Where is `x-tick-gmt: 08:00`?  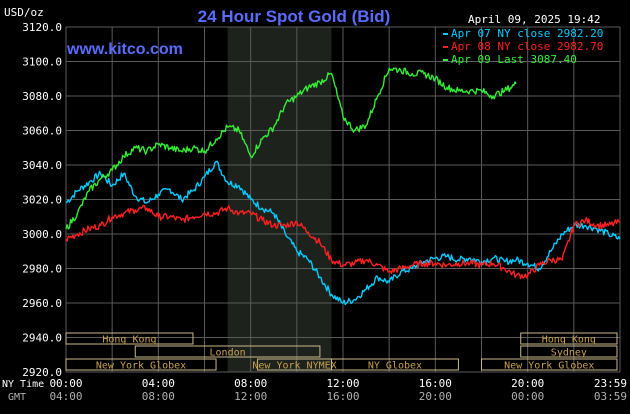 x-tick-gmt: 08:00 is located at coordinates (158, 396).